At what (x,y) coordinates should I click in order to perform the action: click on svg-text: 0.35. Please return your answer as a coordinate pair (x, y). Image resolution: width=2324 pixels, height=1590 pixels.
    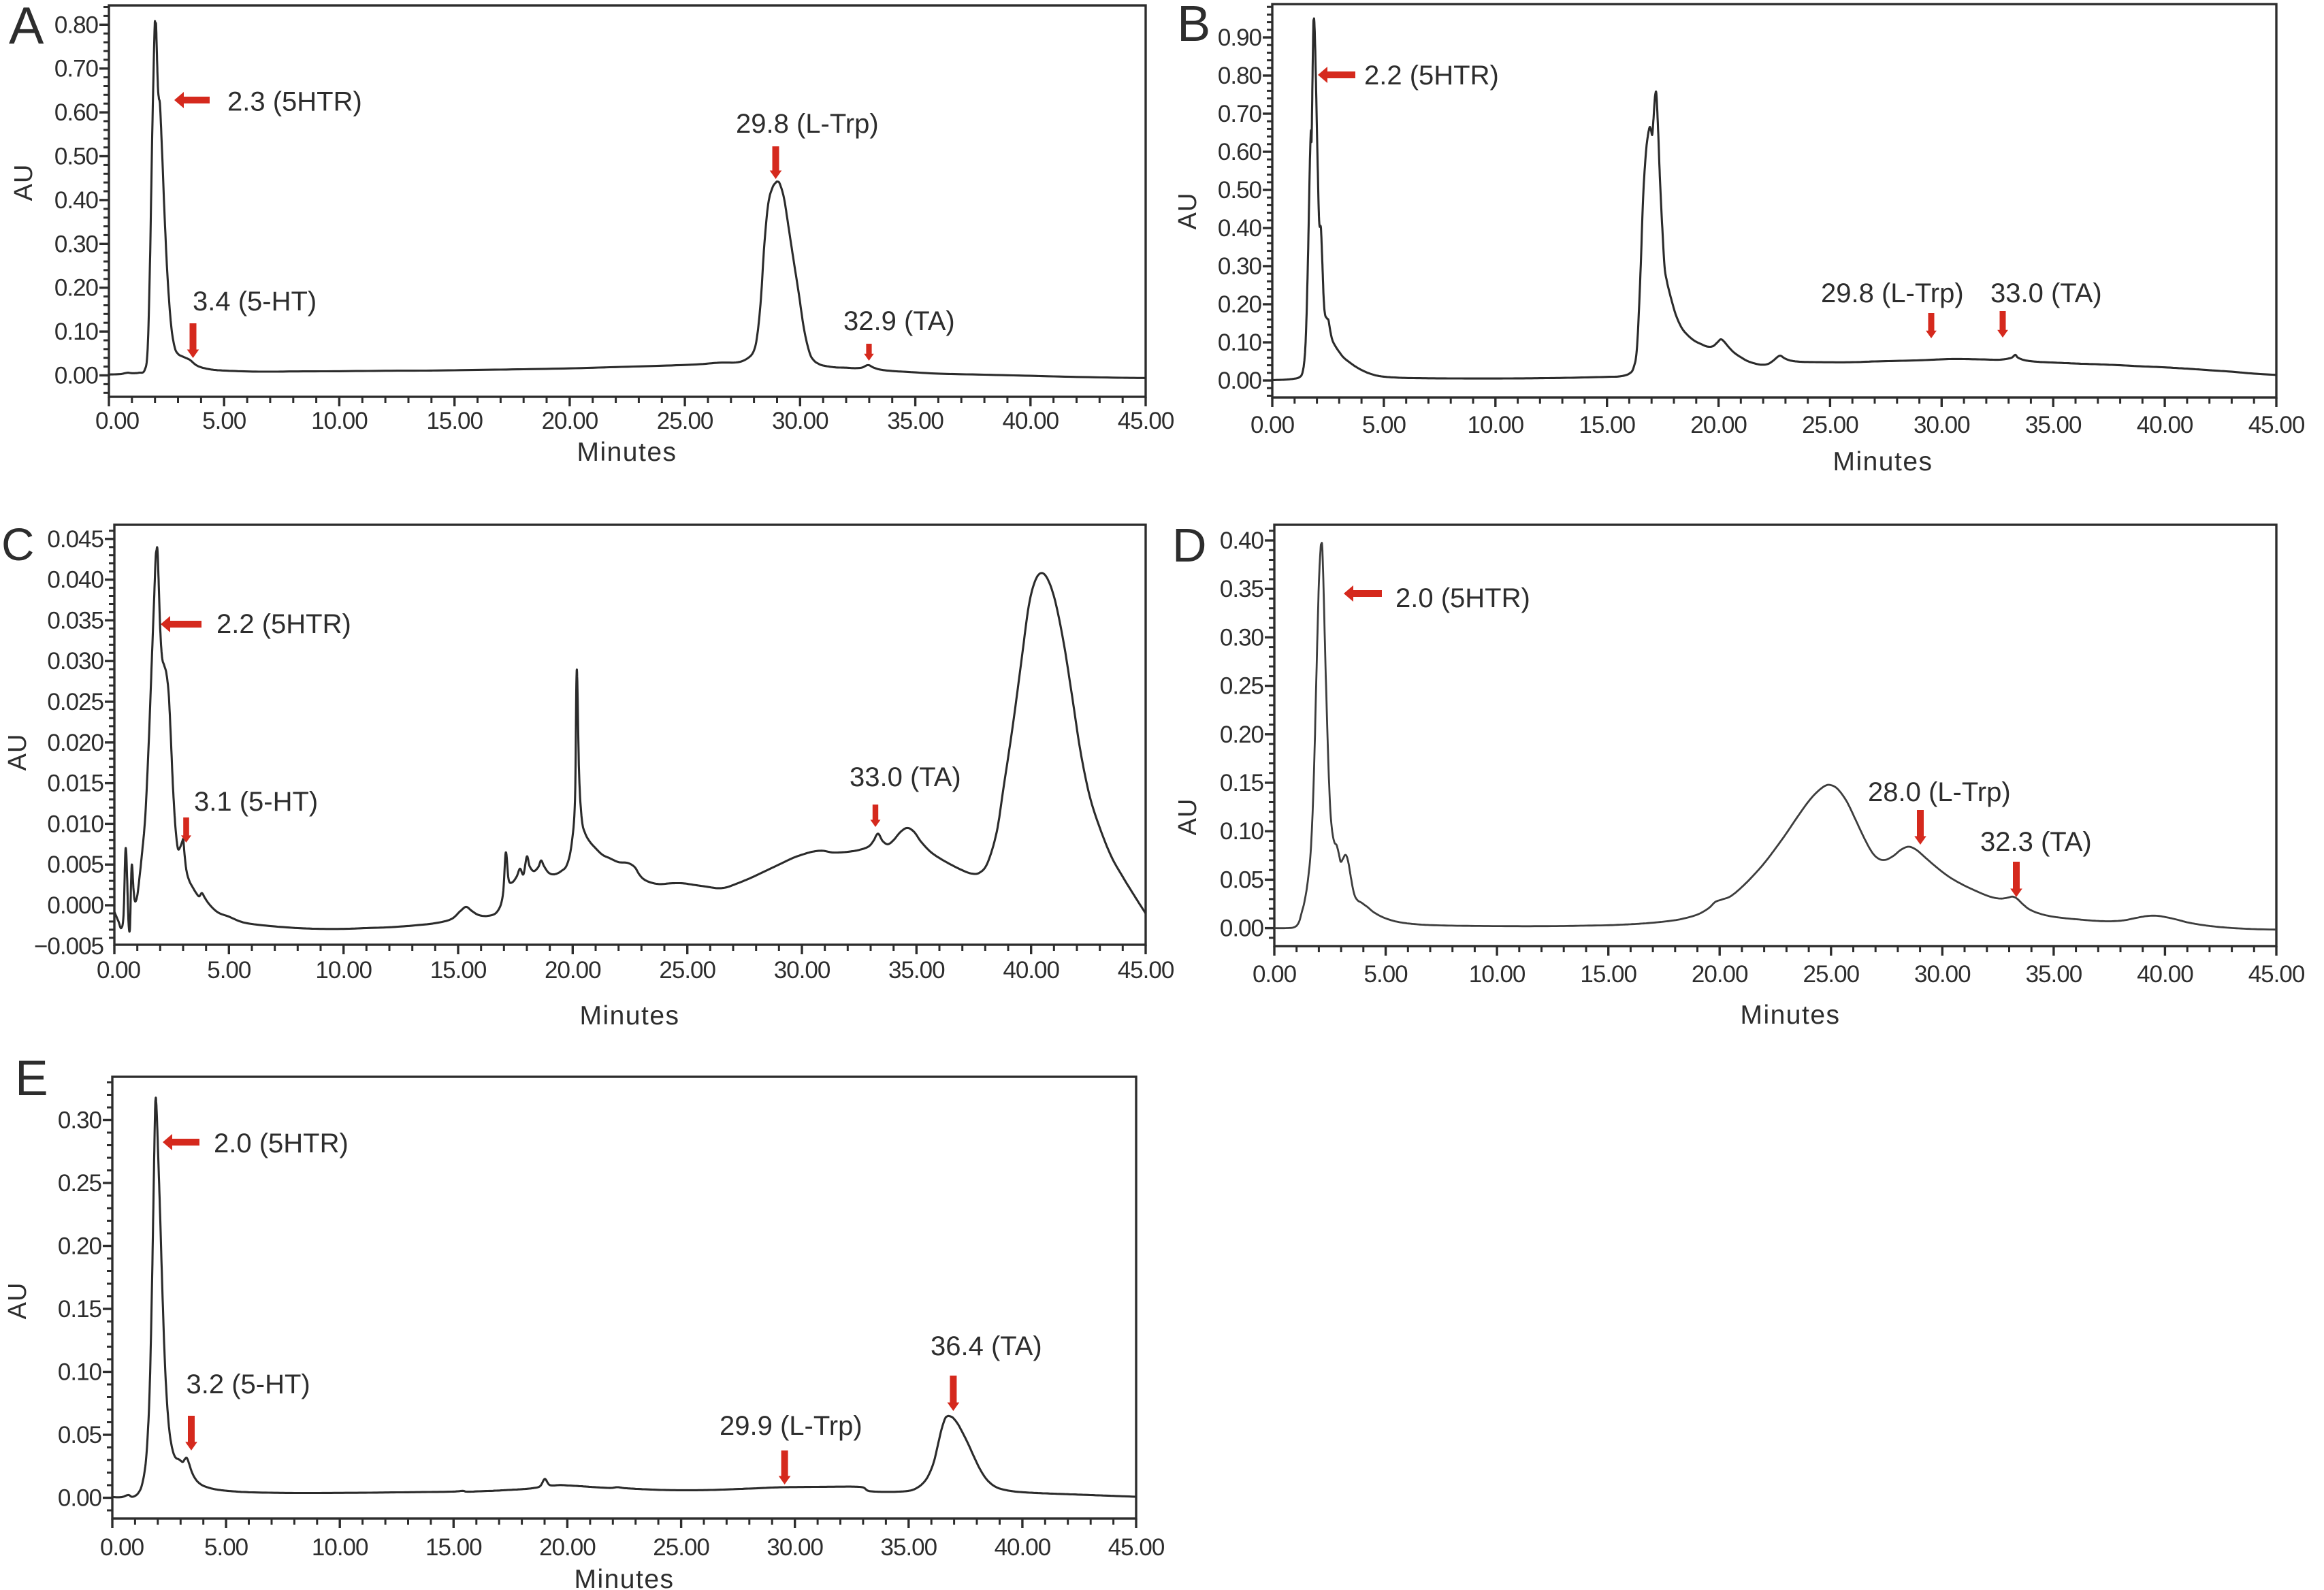
    Looking at the image, I should click on (1241, 589).